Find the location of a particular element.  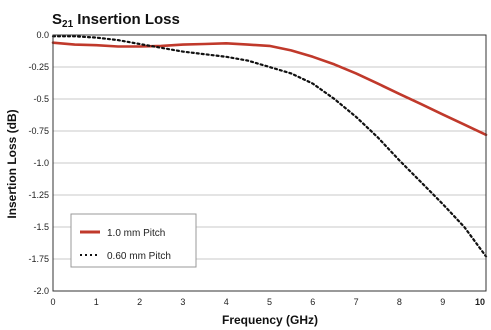

y-tick-label: -0.5 is located at coordinates (41, 99).